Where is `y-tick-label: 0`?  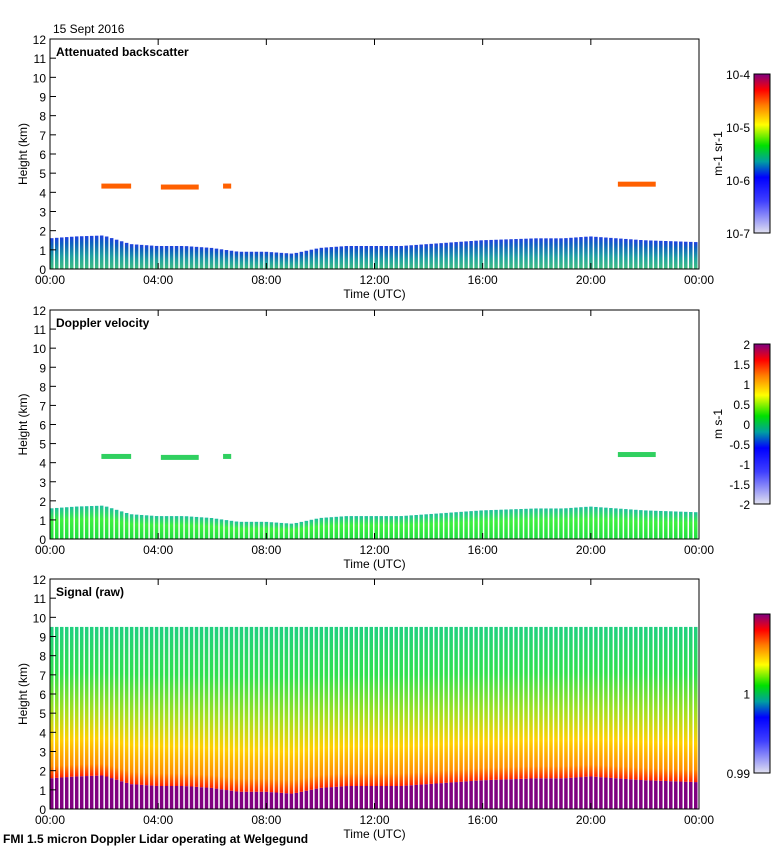
y-tick-label: 0 is located at coordinates (42, 810).